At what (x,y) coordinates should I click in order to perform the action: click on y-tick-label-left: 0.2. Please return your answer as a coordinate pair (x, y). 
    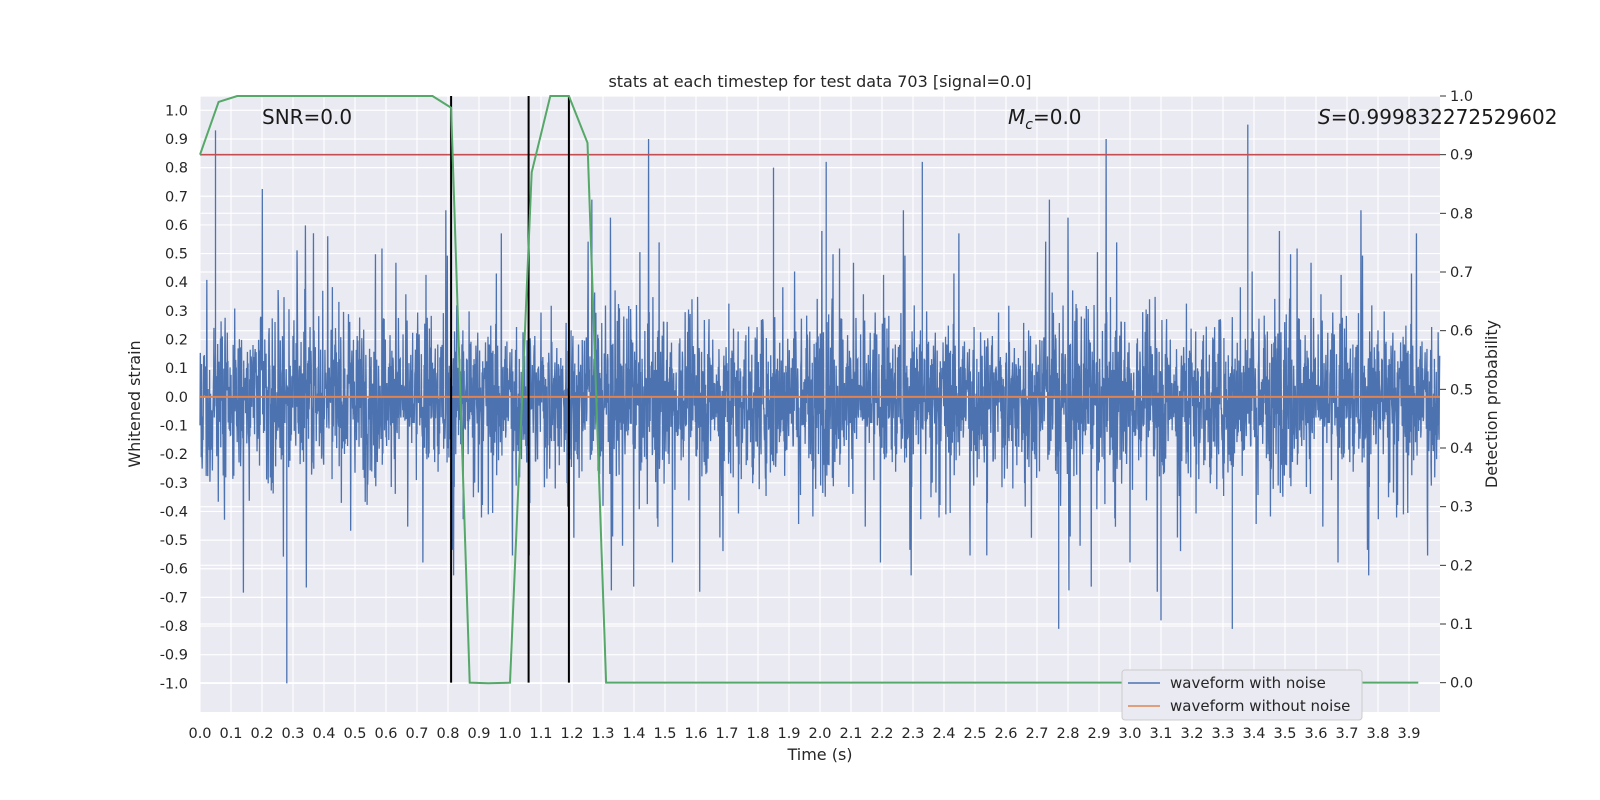
    Looking at the image, I should click on (176, 341).